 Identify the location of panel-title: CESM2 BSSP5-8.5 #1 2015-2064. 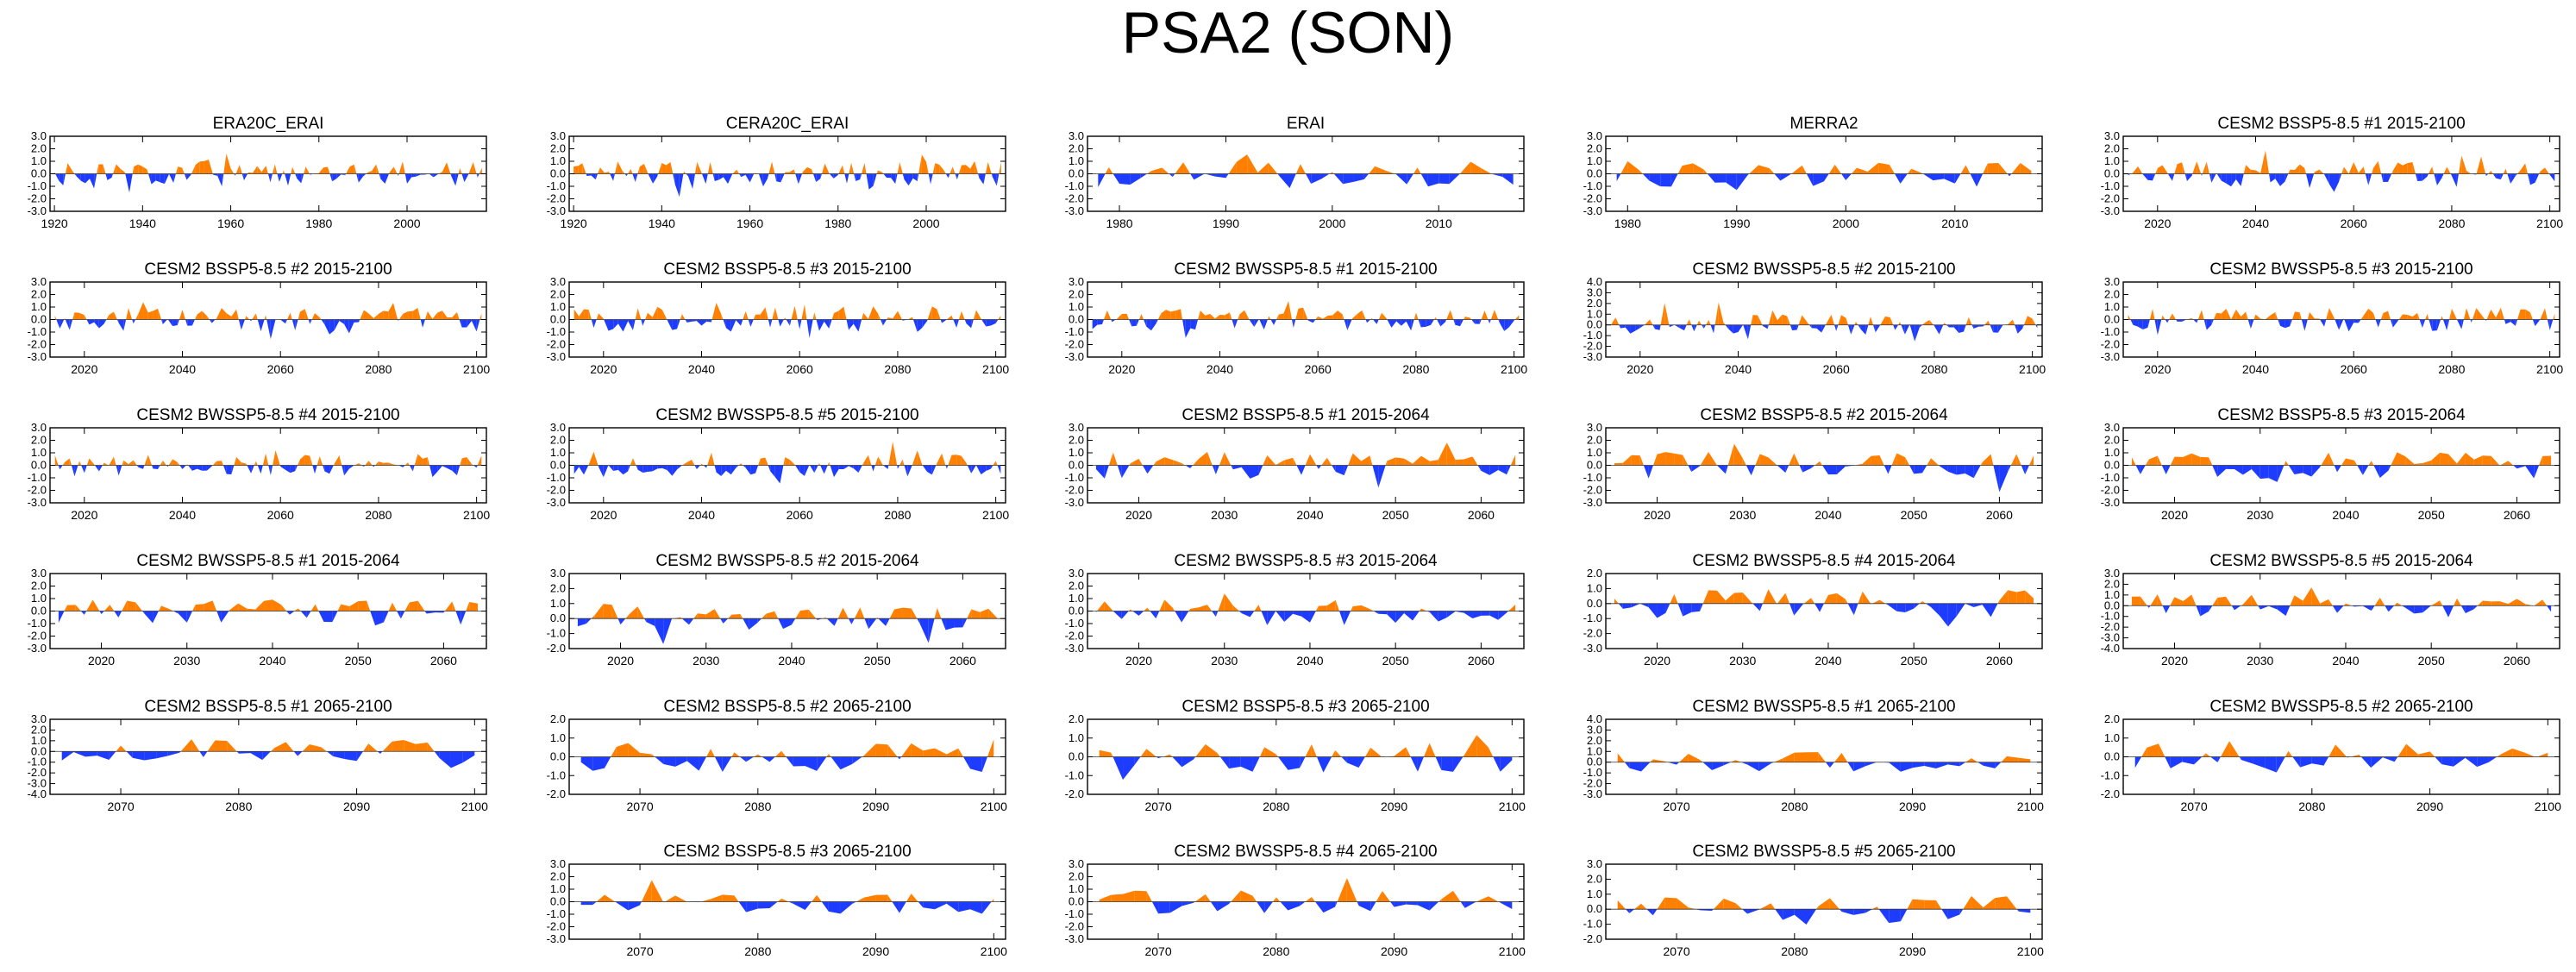
(1305, 415).